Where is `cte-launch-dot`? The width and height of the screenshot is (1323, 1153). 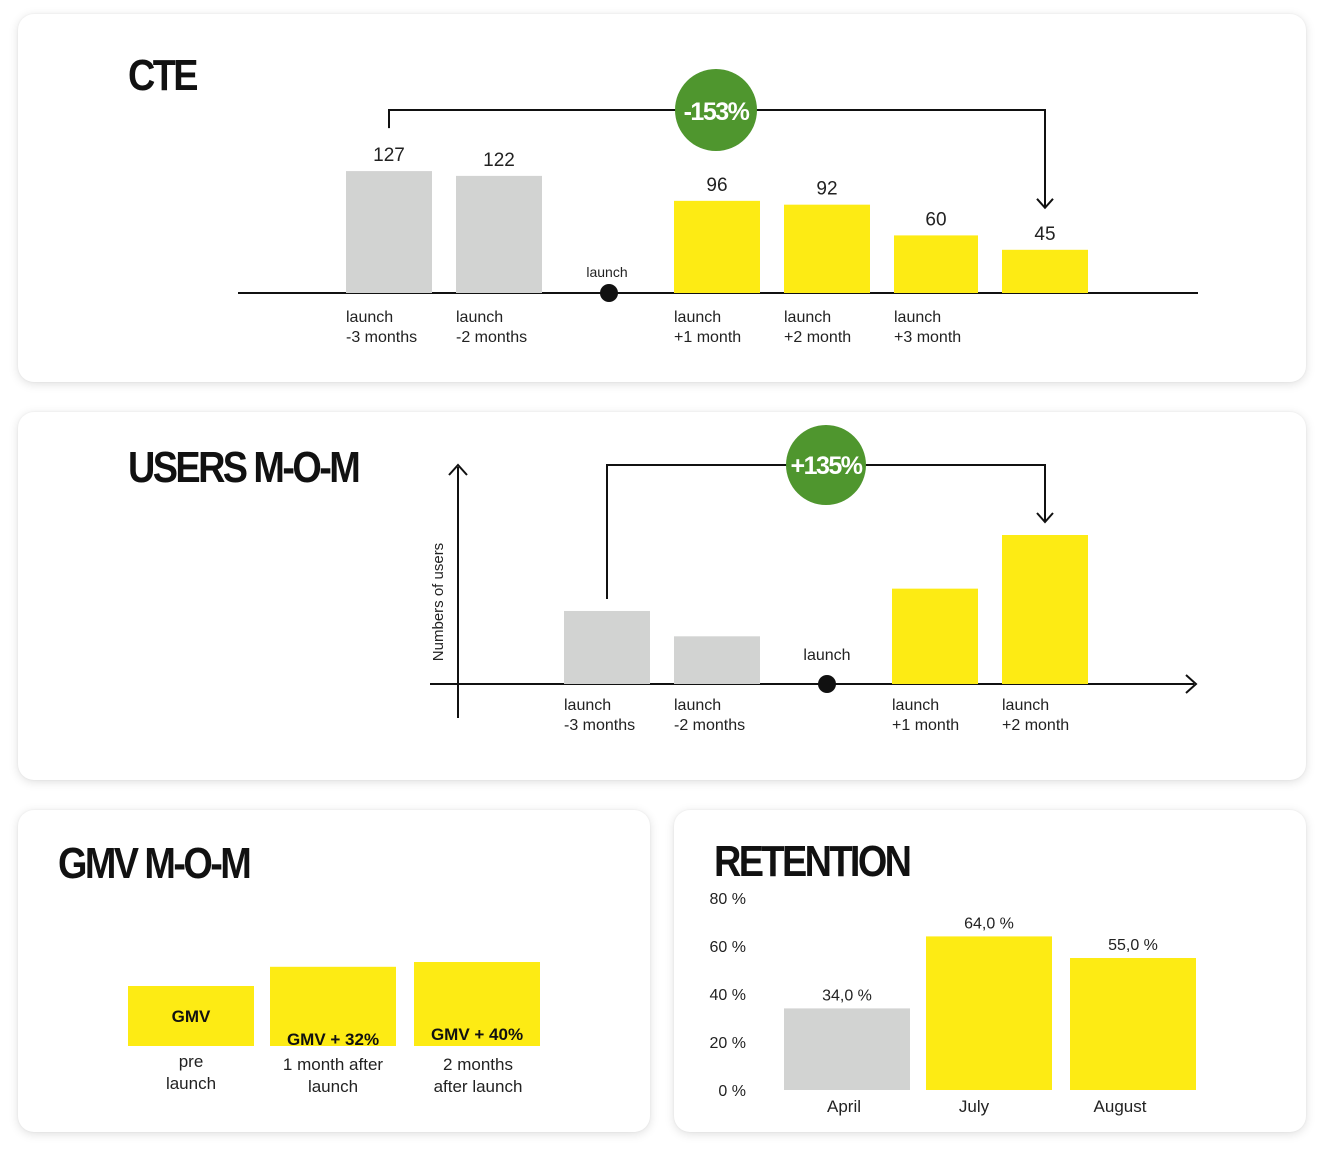 cte-launch-dot is located at coordinates (609, 293).